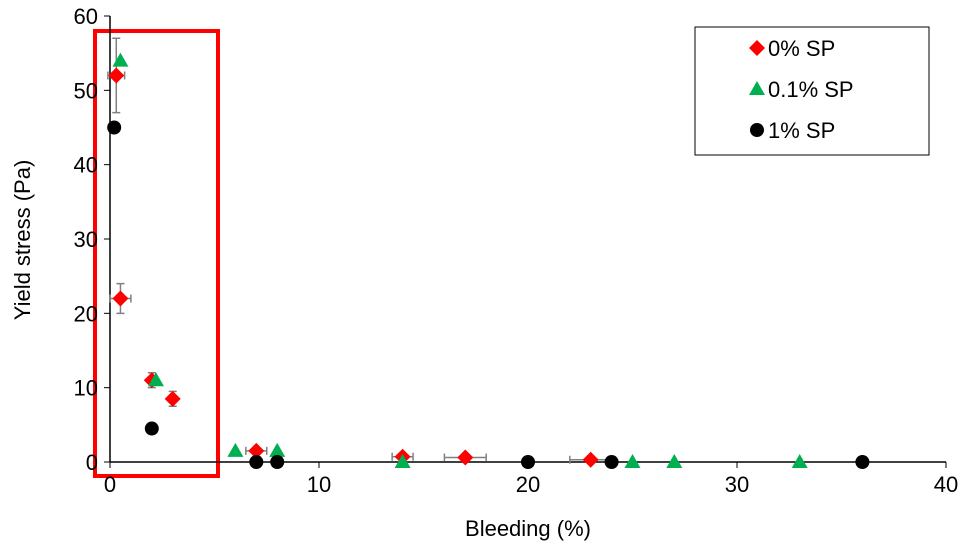 The image size is (966, 557). I want to click on x-tick-label: 40, so click(946, 484).